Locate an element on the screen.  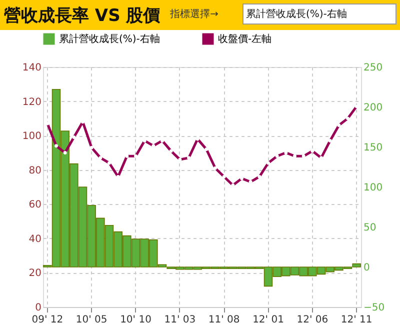
y-tick-label: 120 is located at coordinates (32, 102).